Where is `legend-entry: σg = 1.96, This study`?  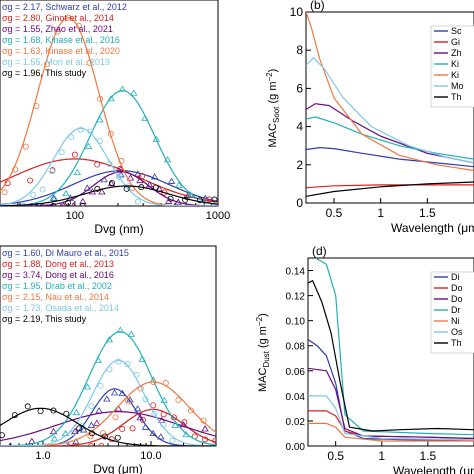
legend-entry: σg = 1.96, This study is located at coordinates (44, 73).